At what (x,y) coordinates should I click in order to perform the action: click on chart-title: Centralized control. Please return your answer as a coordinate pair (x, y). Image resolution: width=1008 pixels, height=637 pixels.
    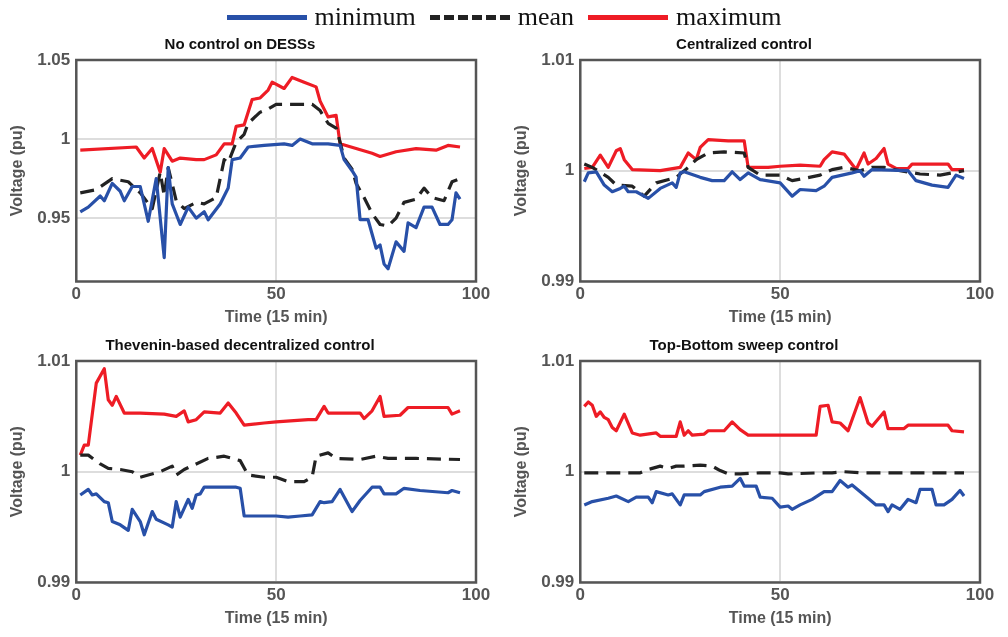
    Looking at the image, I should click on (744, 44).